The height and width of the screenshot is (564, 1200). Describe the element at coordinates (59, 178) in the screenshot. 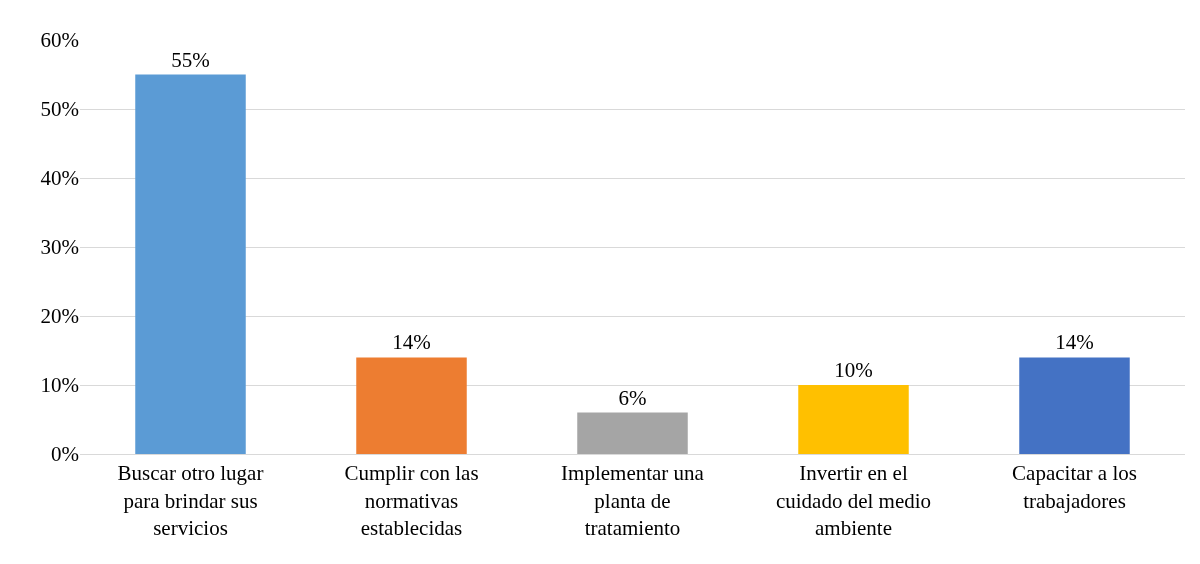

I see `y-tick-label: 40%` at that location.